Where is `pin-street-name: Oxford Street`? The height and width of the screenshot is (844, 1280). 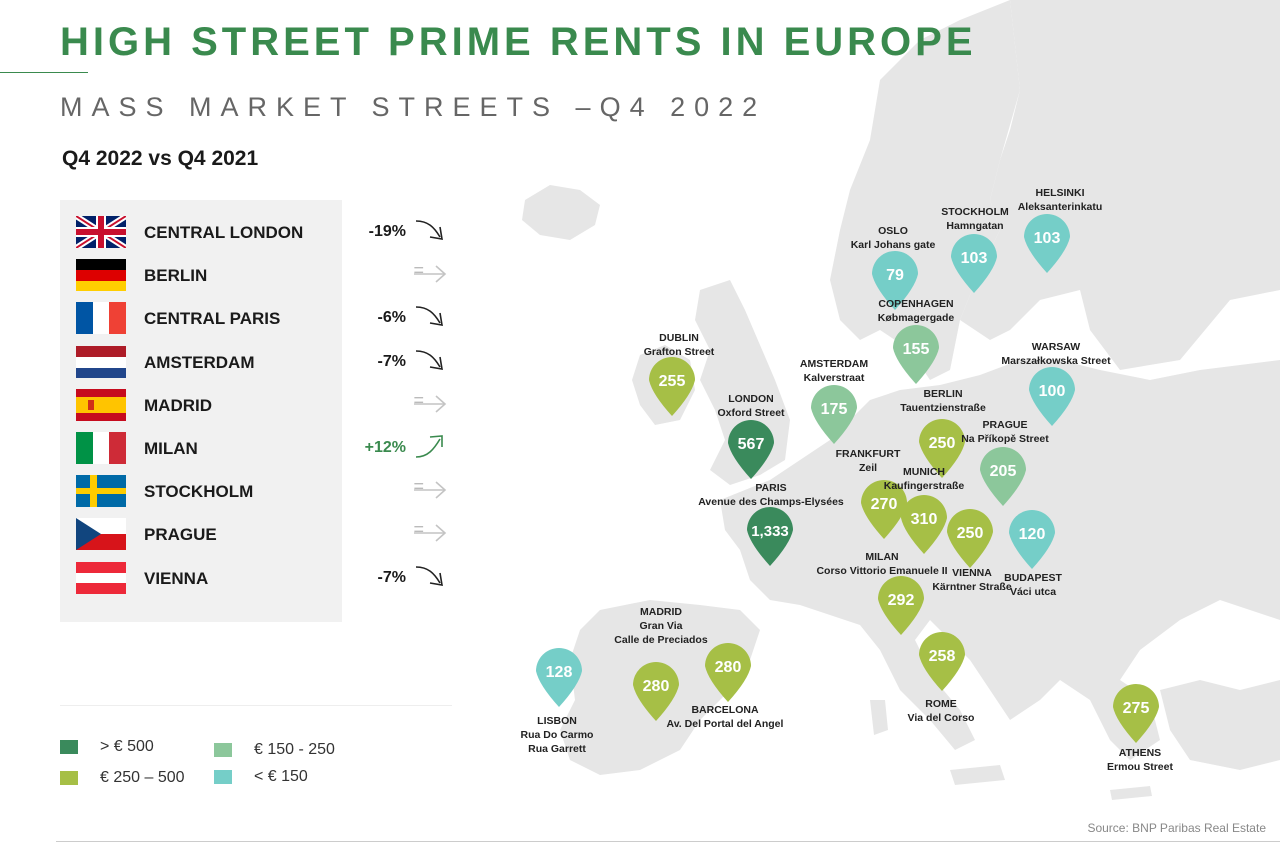
pin-street-name: Oxford Street is located at coordinates (751, 413).